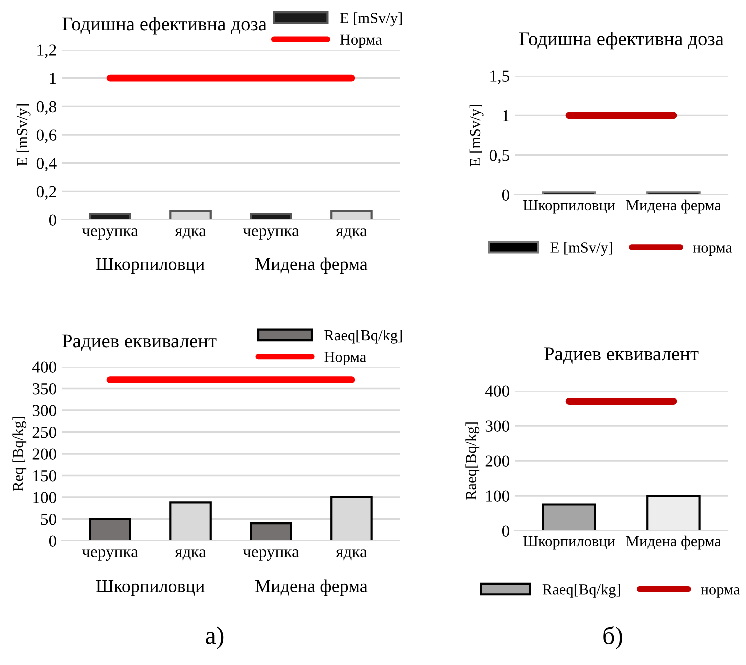 The image size is (746, 665). What do you see at coordinates (46, 137) in the screenshot?
I see `y-tick-label: 0,6` at bounding box center [46, 137].